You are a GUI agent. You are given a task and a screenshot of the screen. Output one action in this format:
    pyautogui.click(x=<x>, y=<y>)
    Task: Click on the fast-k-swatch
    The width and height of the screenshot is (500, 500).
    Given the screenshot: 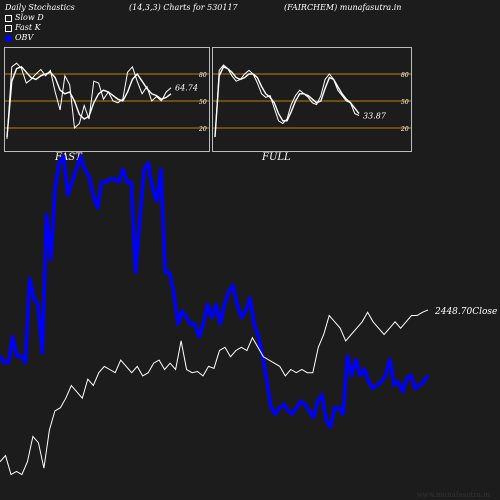 What is the action you would take?
    pyautogui.click(x=8, y=28)
    